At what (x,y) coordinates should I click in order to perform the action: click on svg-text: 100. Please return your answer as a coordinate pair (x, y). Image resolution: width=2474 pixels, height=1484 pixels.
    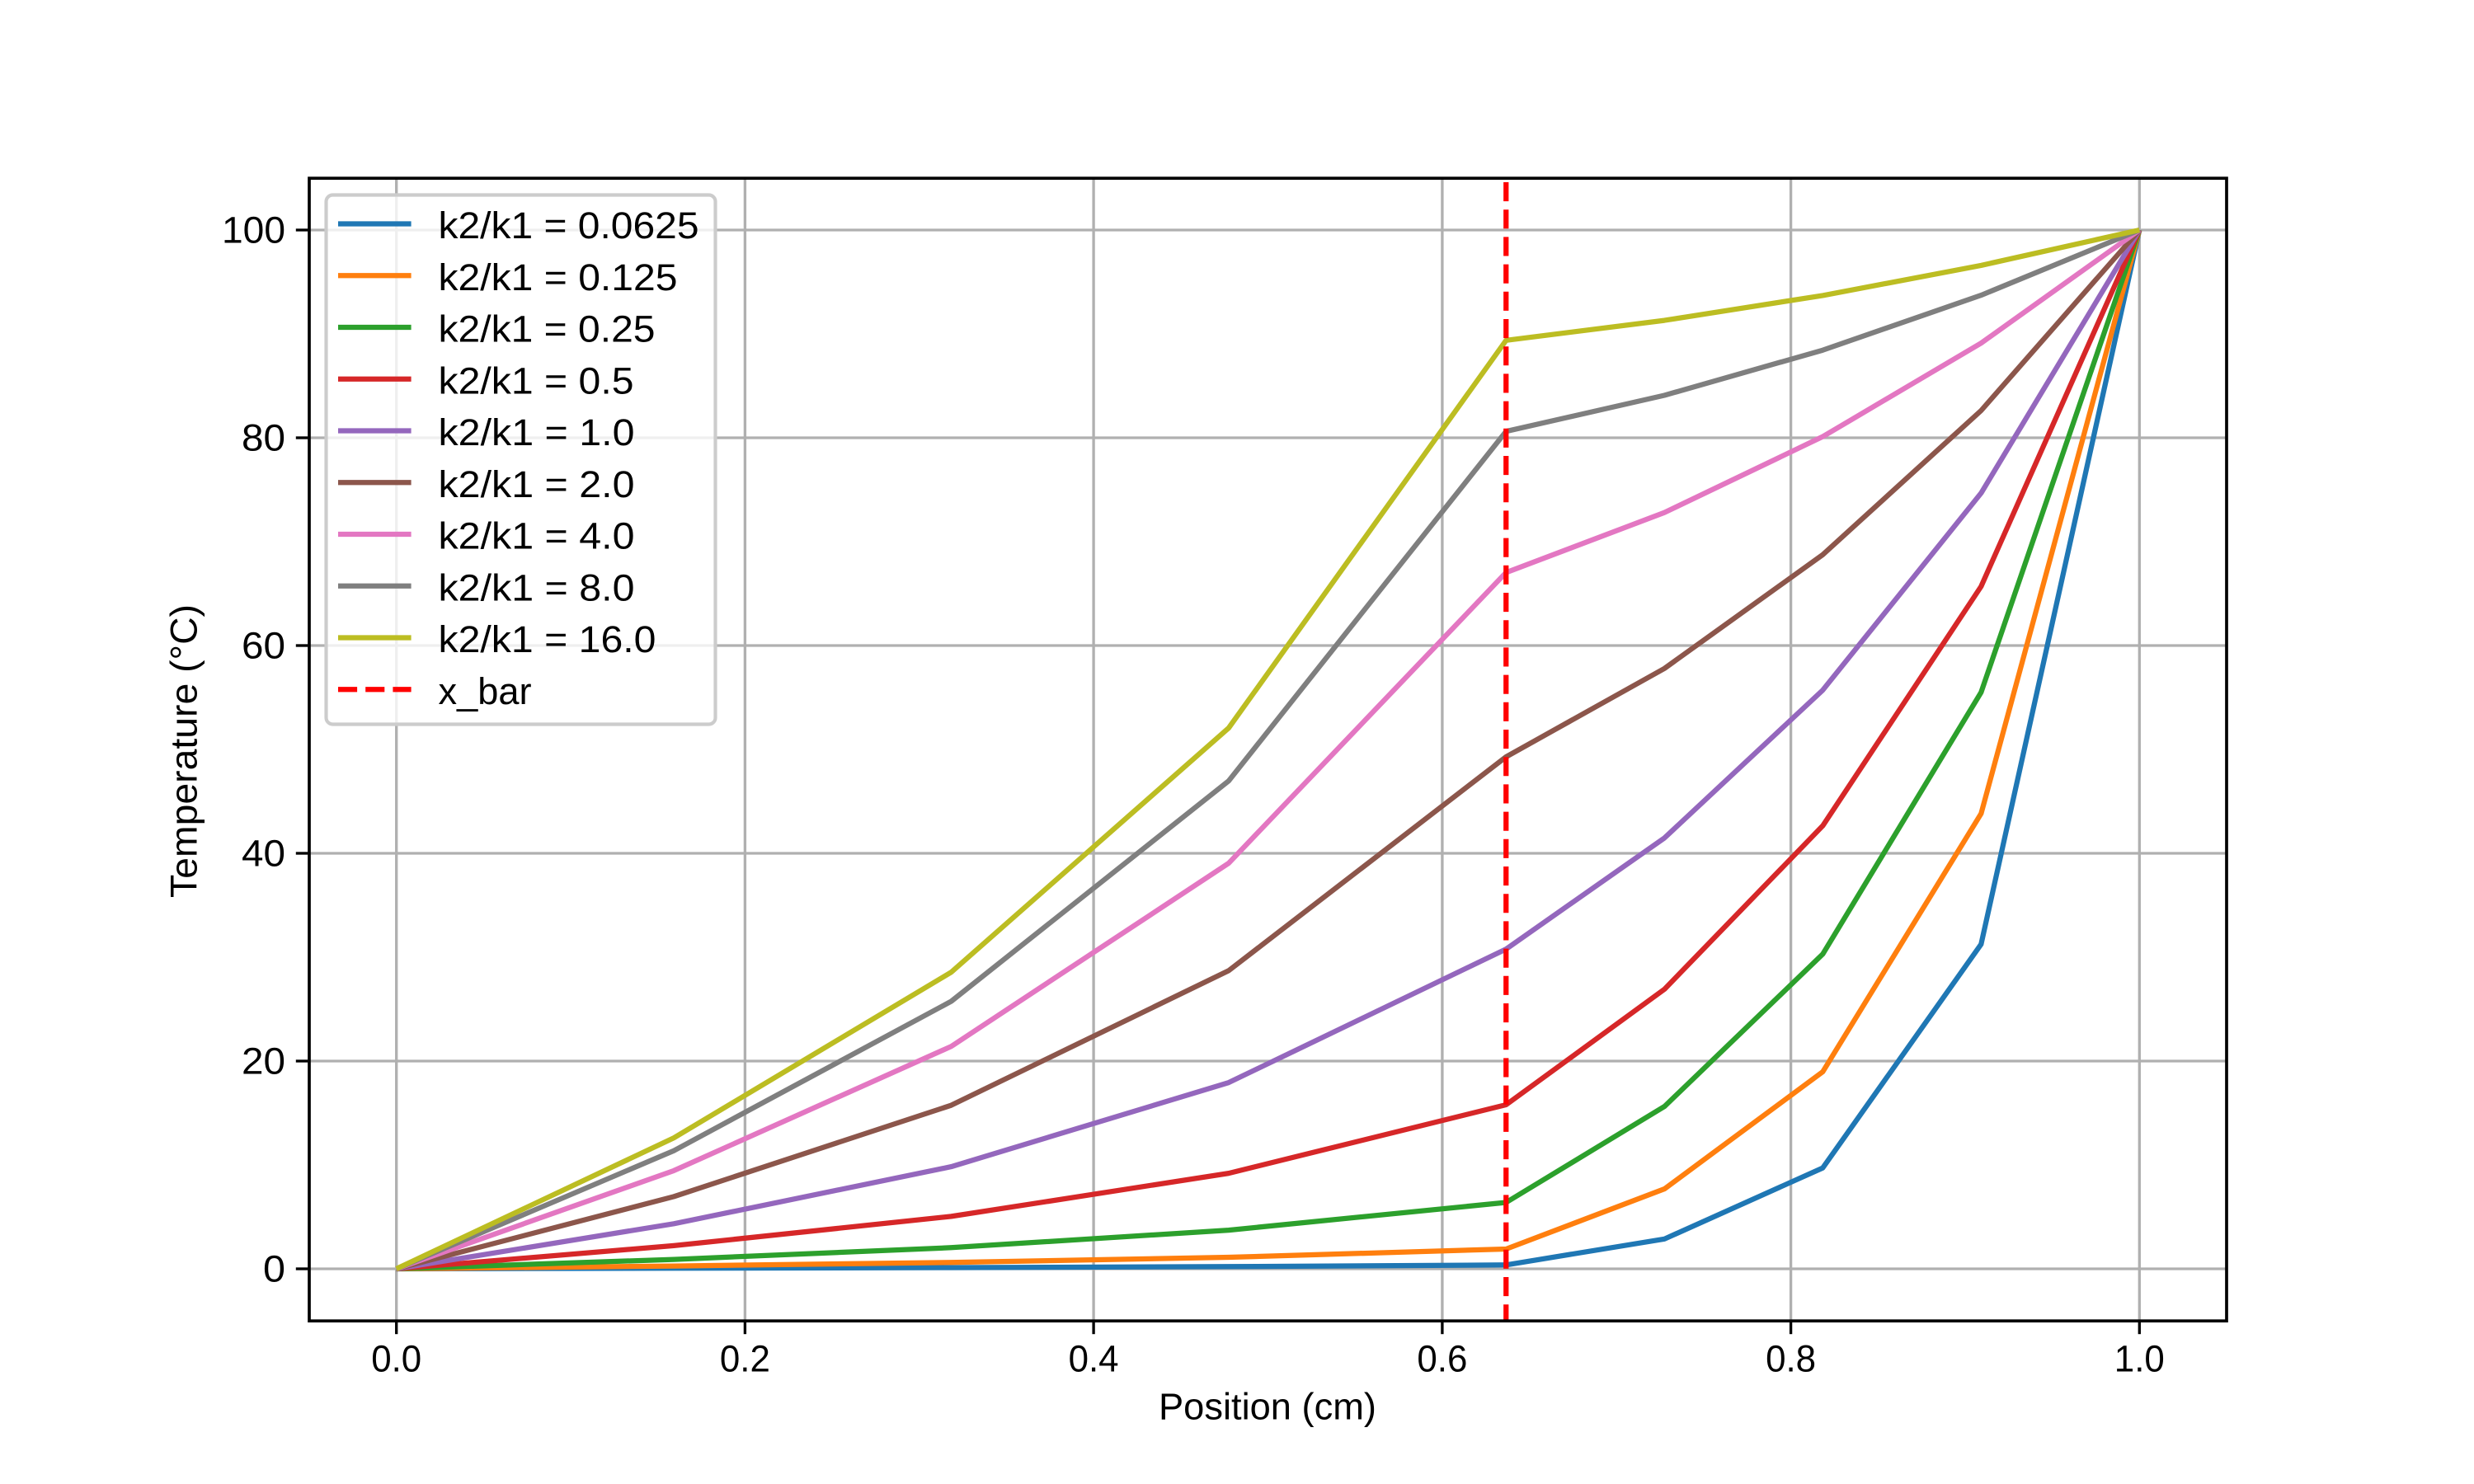
    Looking at the image, I should click on (253, 230).